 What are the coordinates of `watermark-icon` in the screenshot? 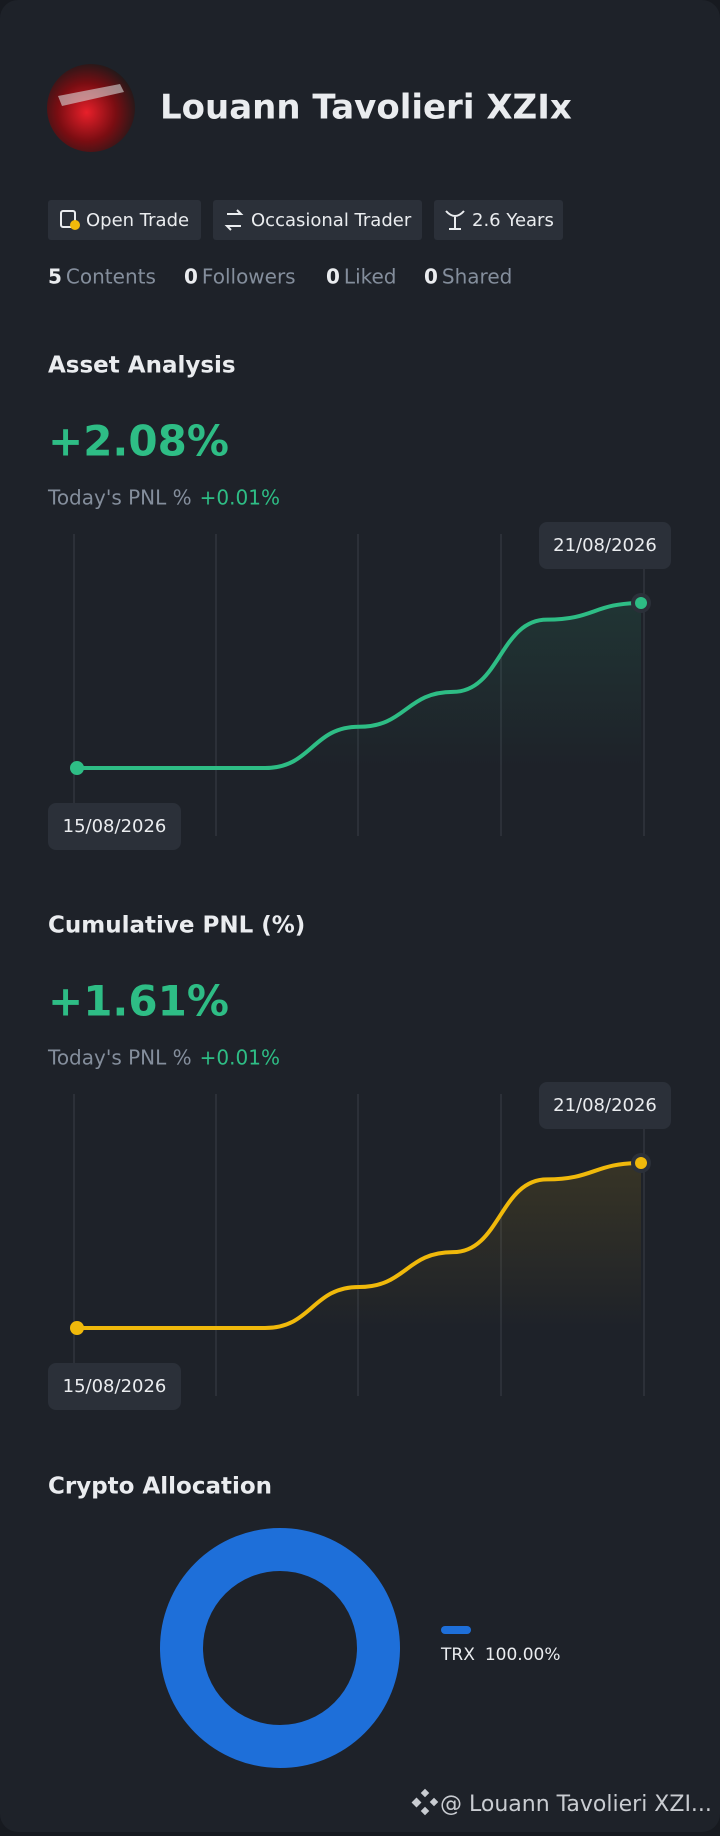 It's located at (425, 1802).